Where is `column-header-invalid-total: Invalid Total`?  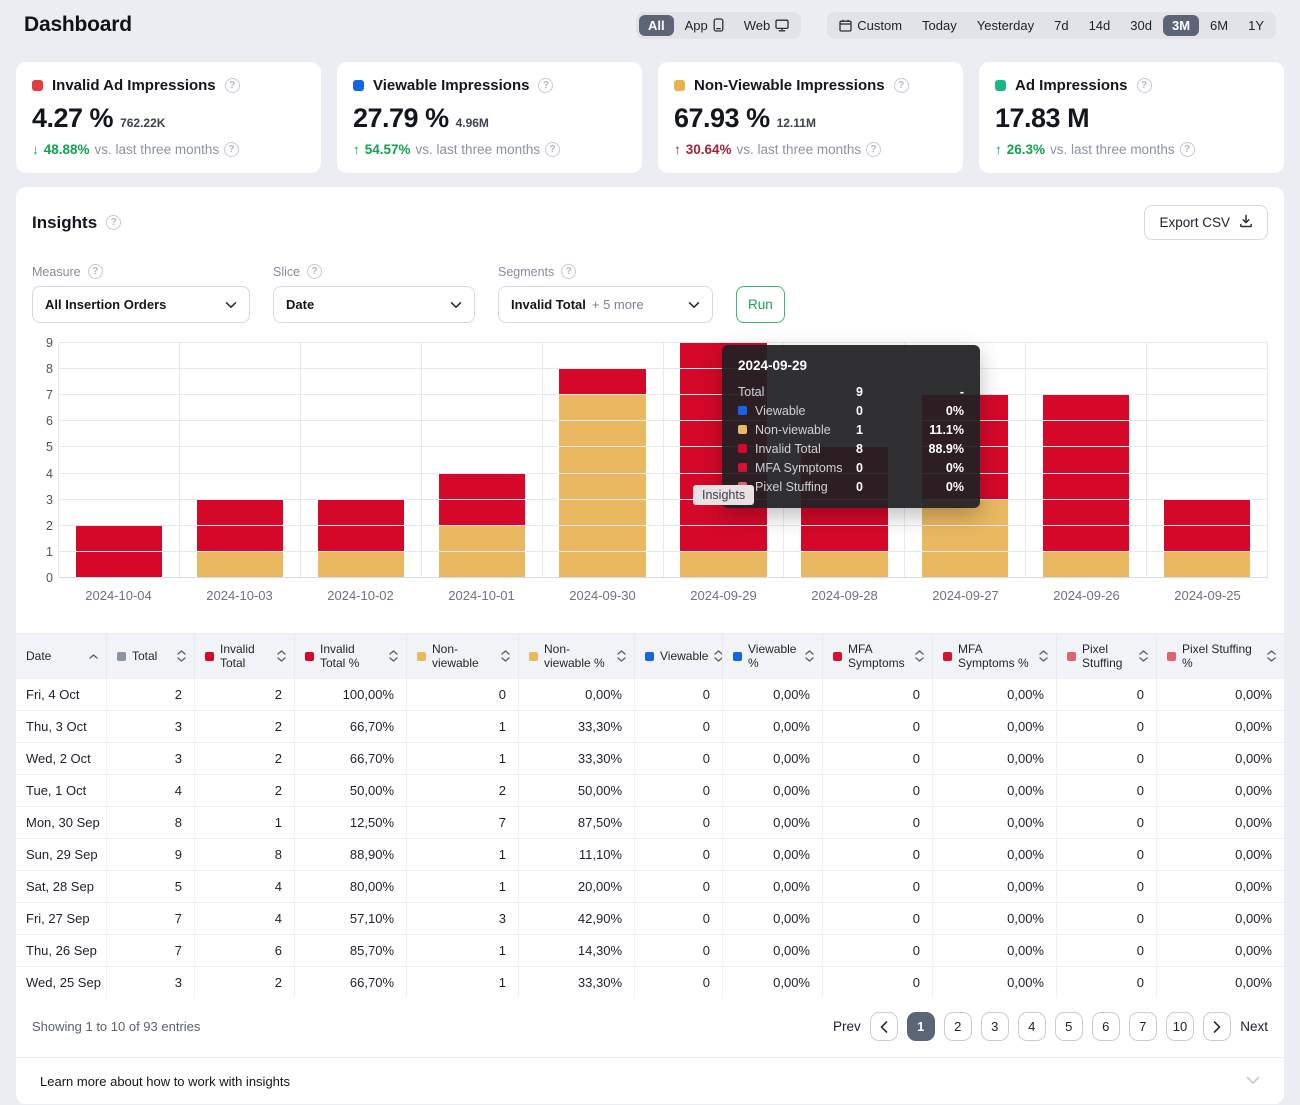 column-header-invalid-total: Invalid Total is located at coordinates (244, 656).